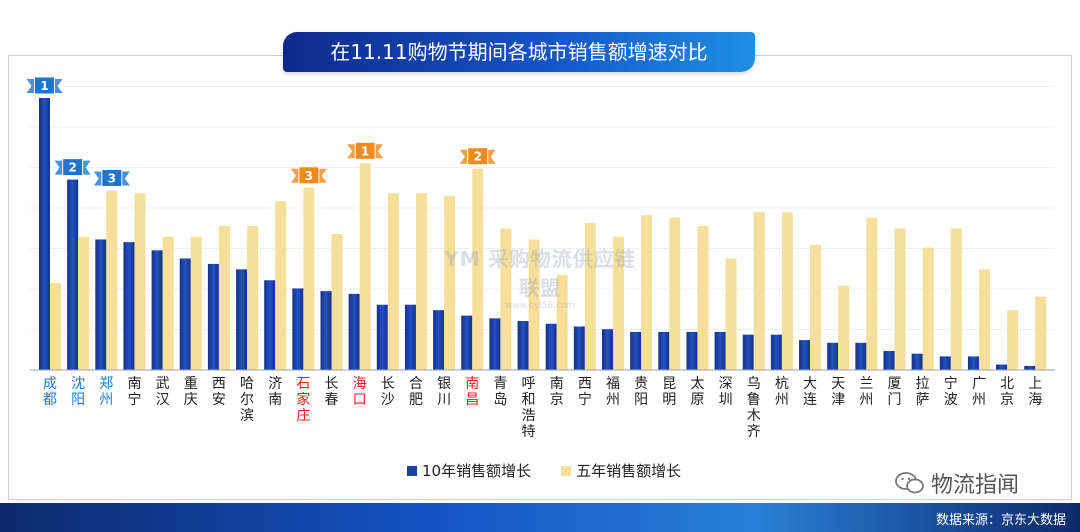  What do you see at coordinates (697, 392) in the screenshot?
I see `x-tick-label: 太原` at bounding box center [697, 392].